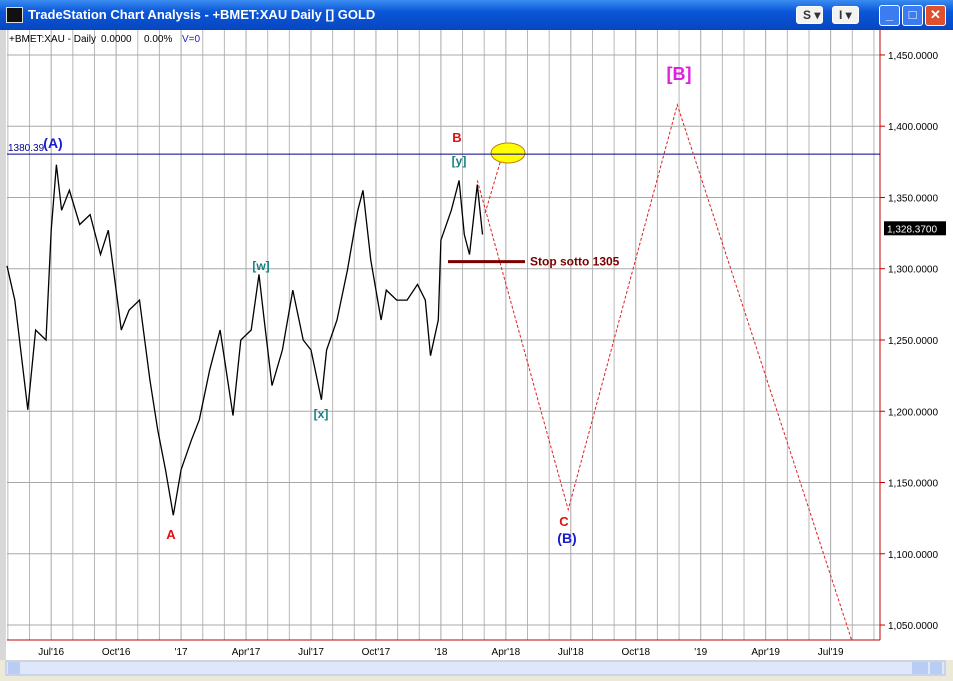  I want to click on reference-label: 1380.39, so click(26, 148).